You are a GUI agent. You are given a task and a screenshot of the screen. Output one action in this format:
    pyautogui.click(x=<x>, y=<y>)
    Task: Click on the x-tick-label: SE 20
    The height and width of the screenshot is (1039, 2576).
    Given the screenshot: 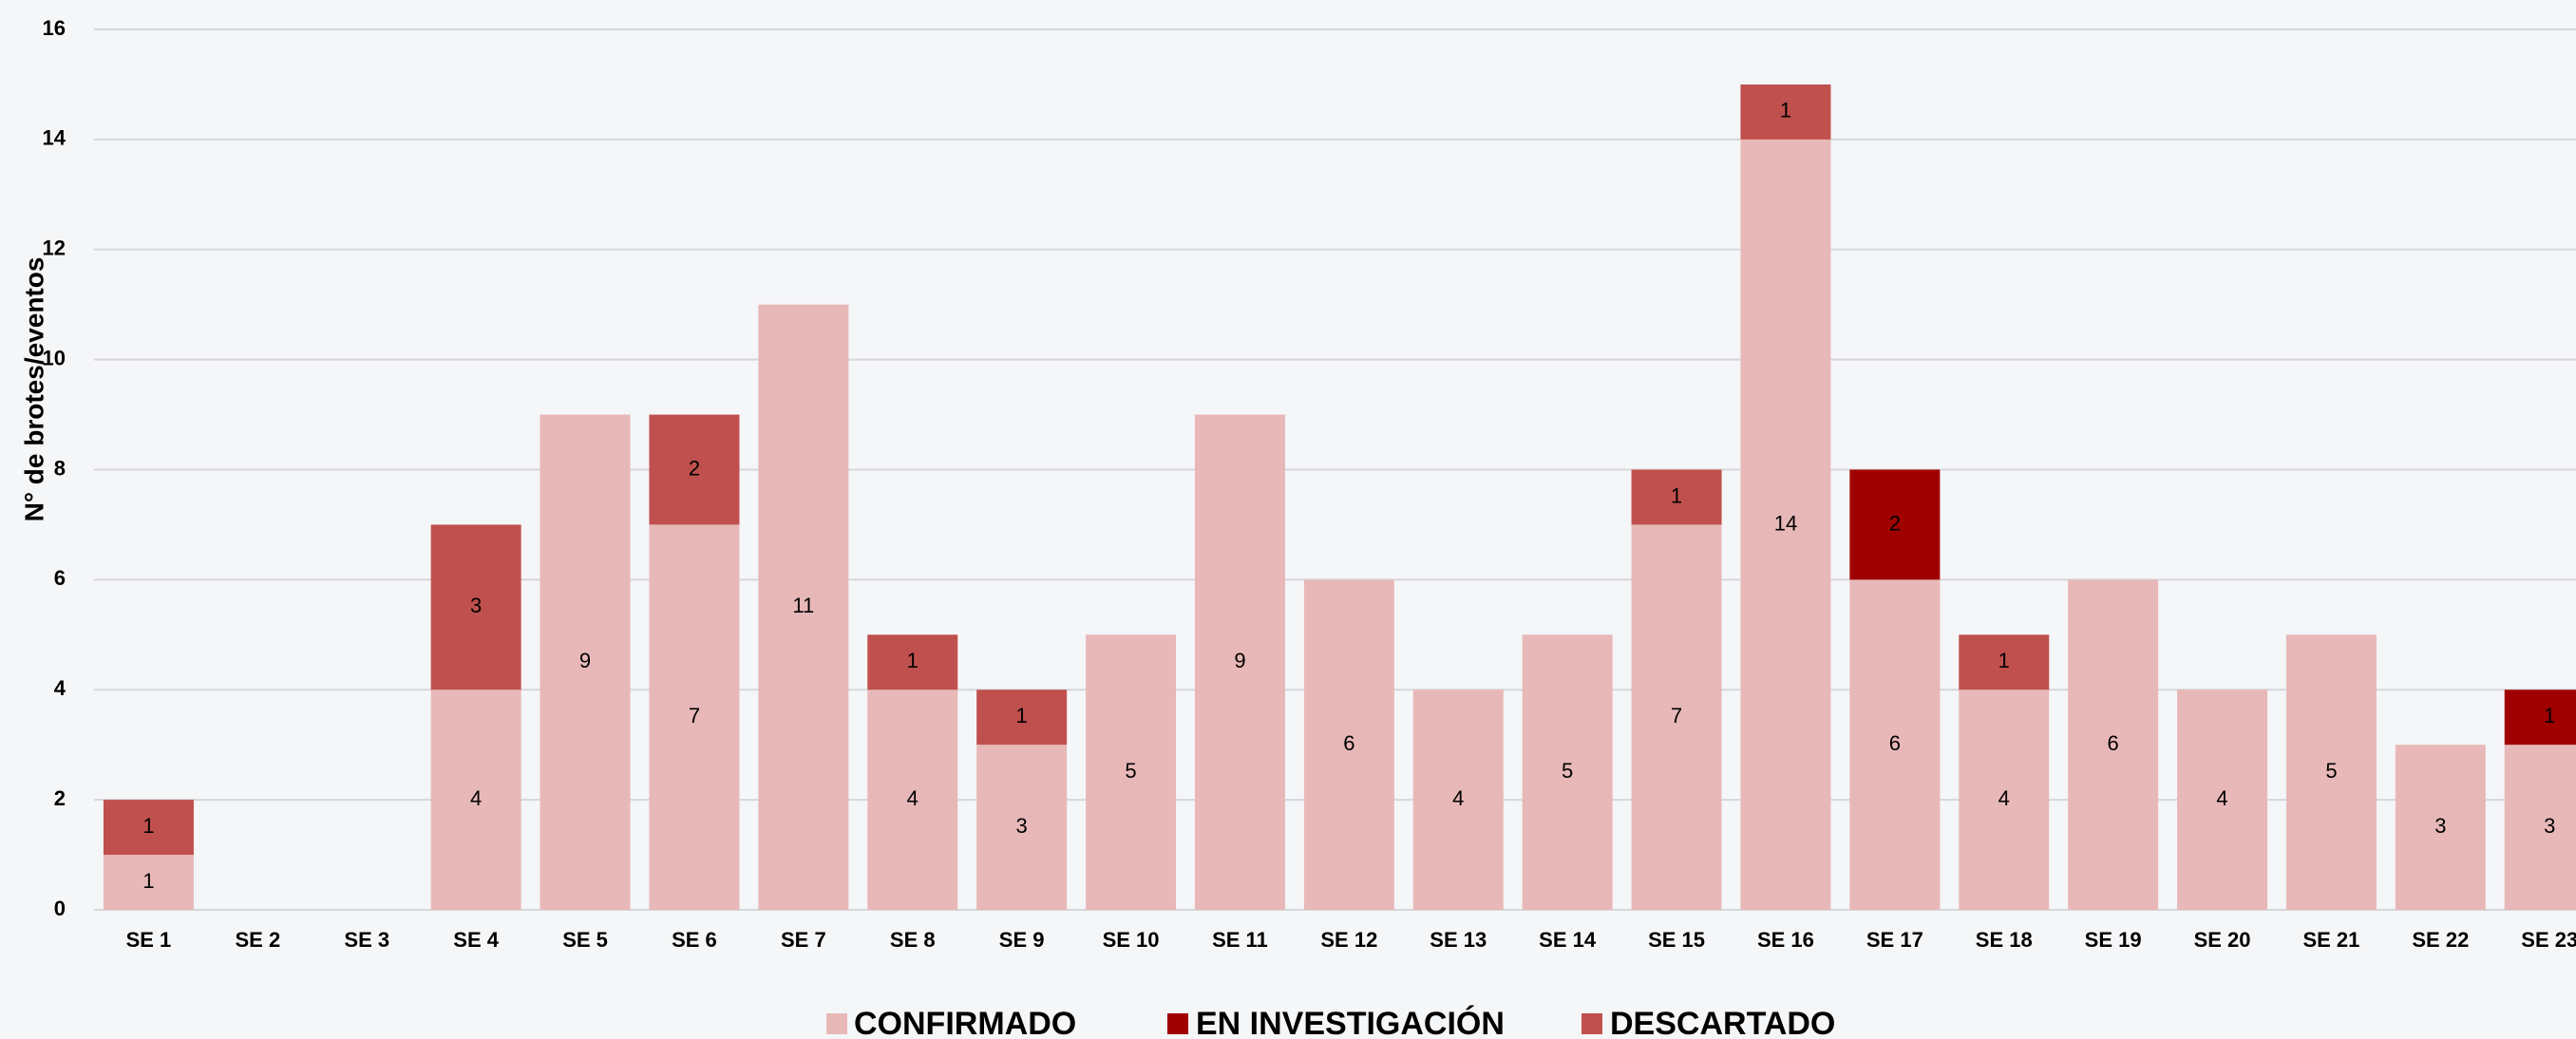 What is the action you would take?
    pyautogui.click(x=2222, y=940)
    